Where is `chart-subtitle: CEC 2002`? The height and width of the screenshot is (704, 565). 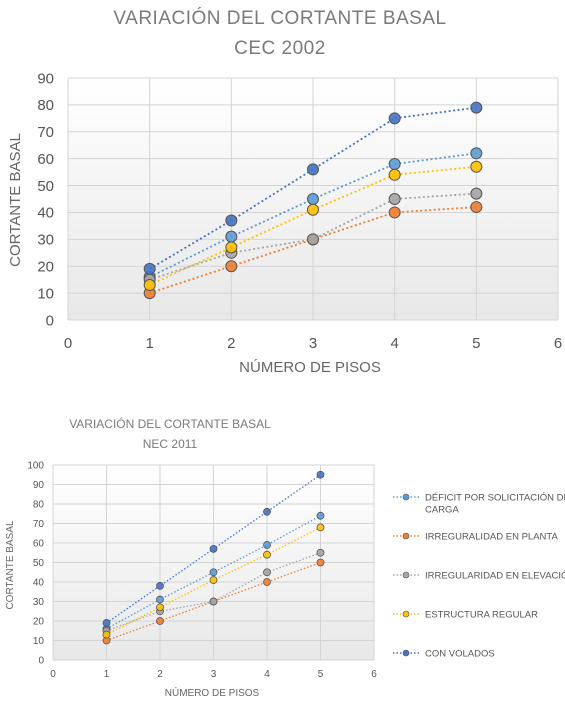
chart-subtitle: CEC 2002 is located at coordinates (280, 48).